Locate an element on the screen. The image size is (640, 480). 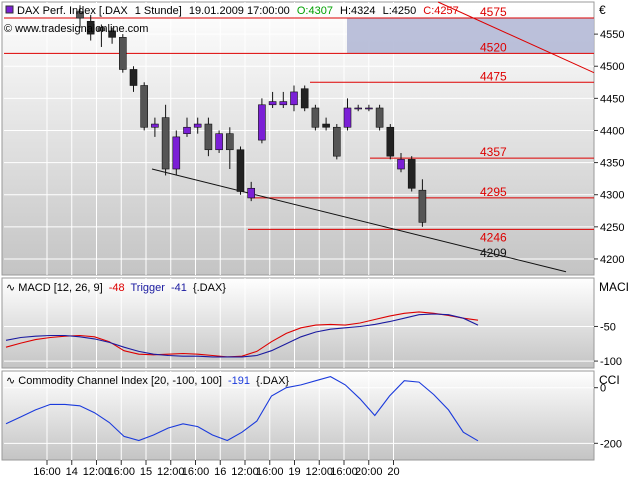
macd-lines is located at coordinates (242, 334).